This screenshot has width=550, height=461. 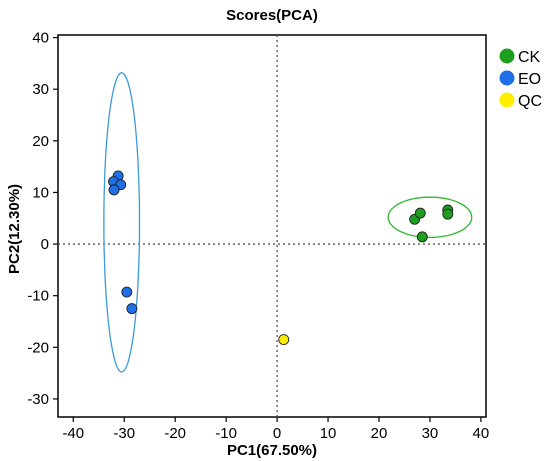 What do you see at coordinates (40, 141) in the screenshot?
I see `y-tick-label: 20` at bounding box center [40, 141].